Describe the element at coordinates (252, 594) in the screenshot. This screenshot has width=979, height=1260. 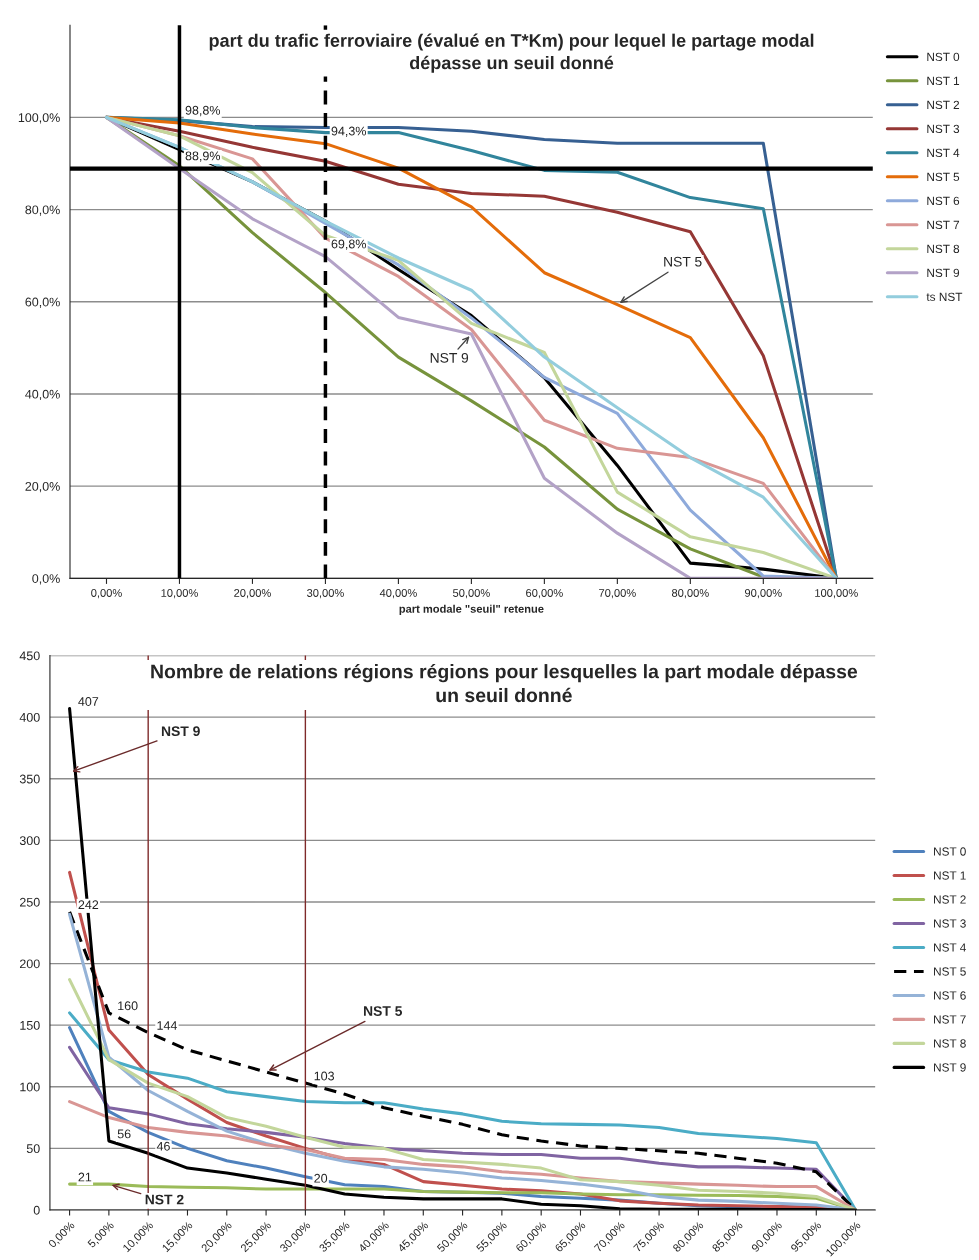
I see `x-tick-label: 20,00%` at that location.